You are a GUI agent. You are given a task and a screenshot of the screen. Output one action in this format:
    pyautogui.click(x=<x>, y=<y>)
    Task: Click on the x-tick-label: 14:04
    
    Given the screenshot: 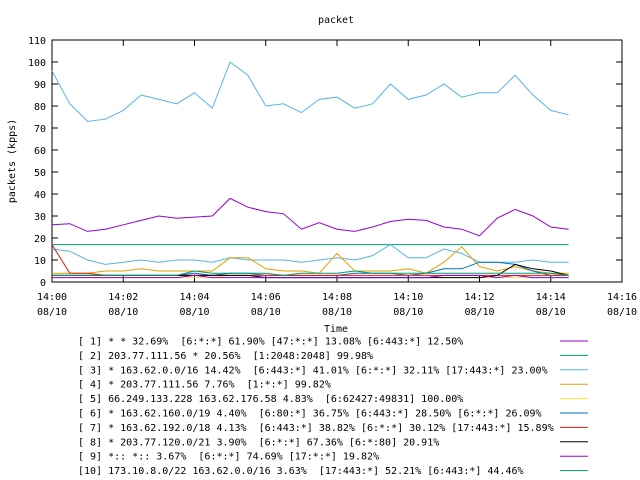 What is the action you would take?
    pyautogui.click(x=194, y=297)
    